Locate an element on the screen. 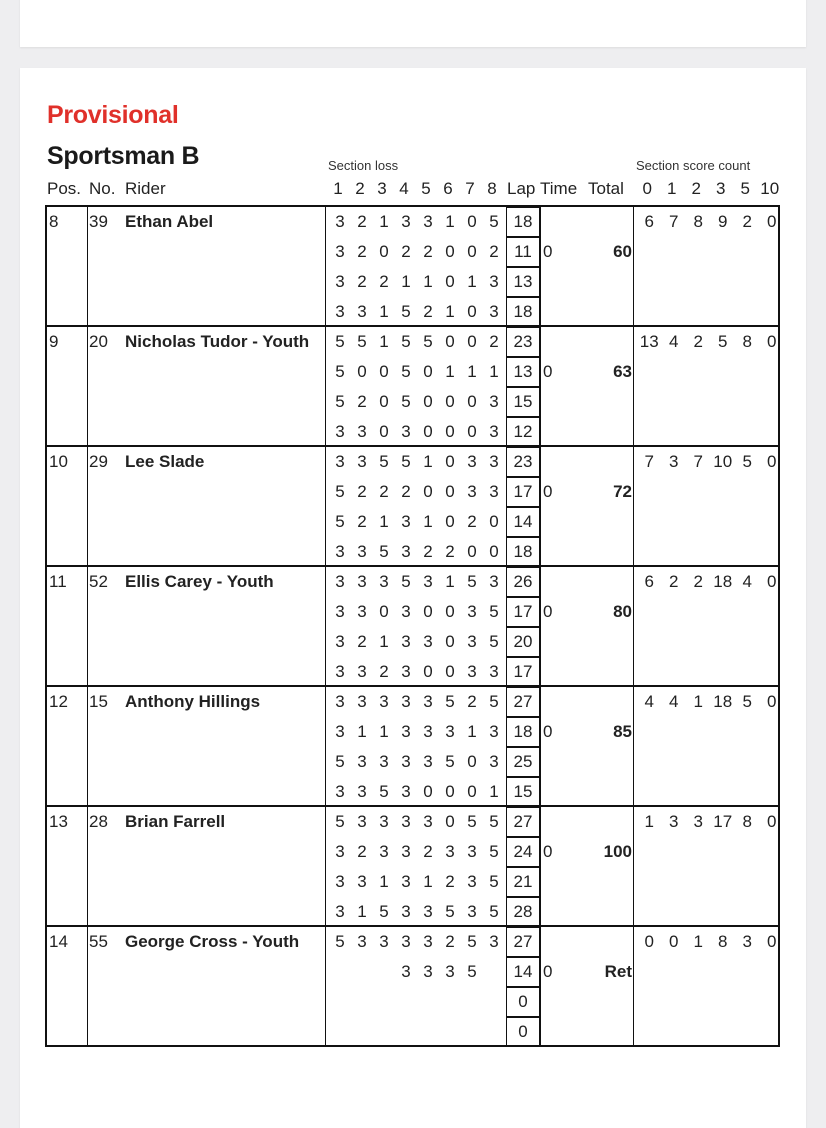  lap-total: 12 is located at coordinates (523, 432).